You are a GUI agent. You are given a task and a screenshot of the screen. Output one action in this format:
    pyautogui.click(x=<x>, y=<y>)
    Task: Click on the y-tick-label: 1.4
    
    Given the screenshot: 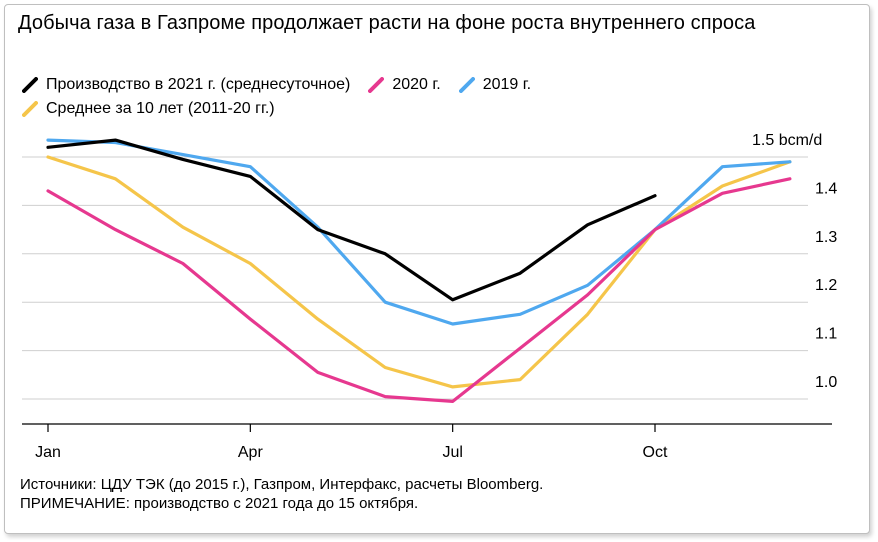 What is the action you would take?
    pyautogui.click(x=826, y=188)
    